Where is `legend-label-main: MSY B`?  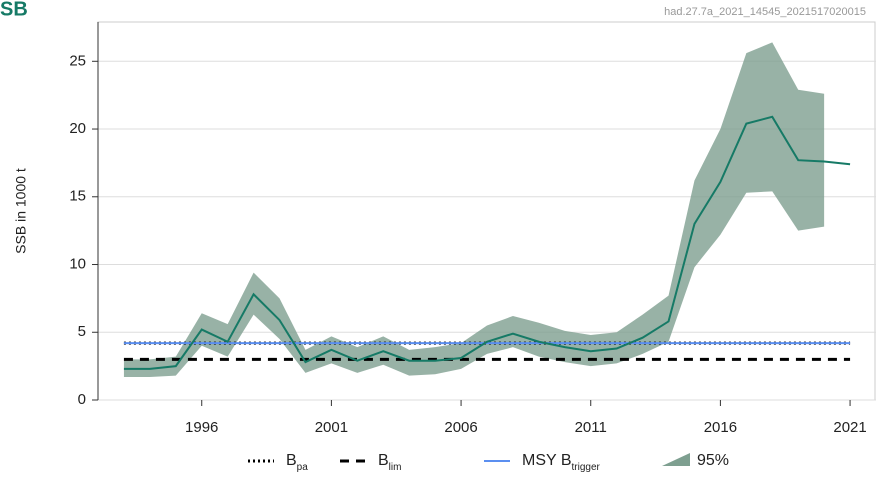 legend-label-main: MSY B is located at coordinates (547, 460).